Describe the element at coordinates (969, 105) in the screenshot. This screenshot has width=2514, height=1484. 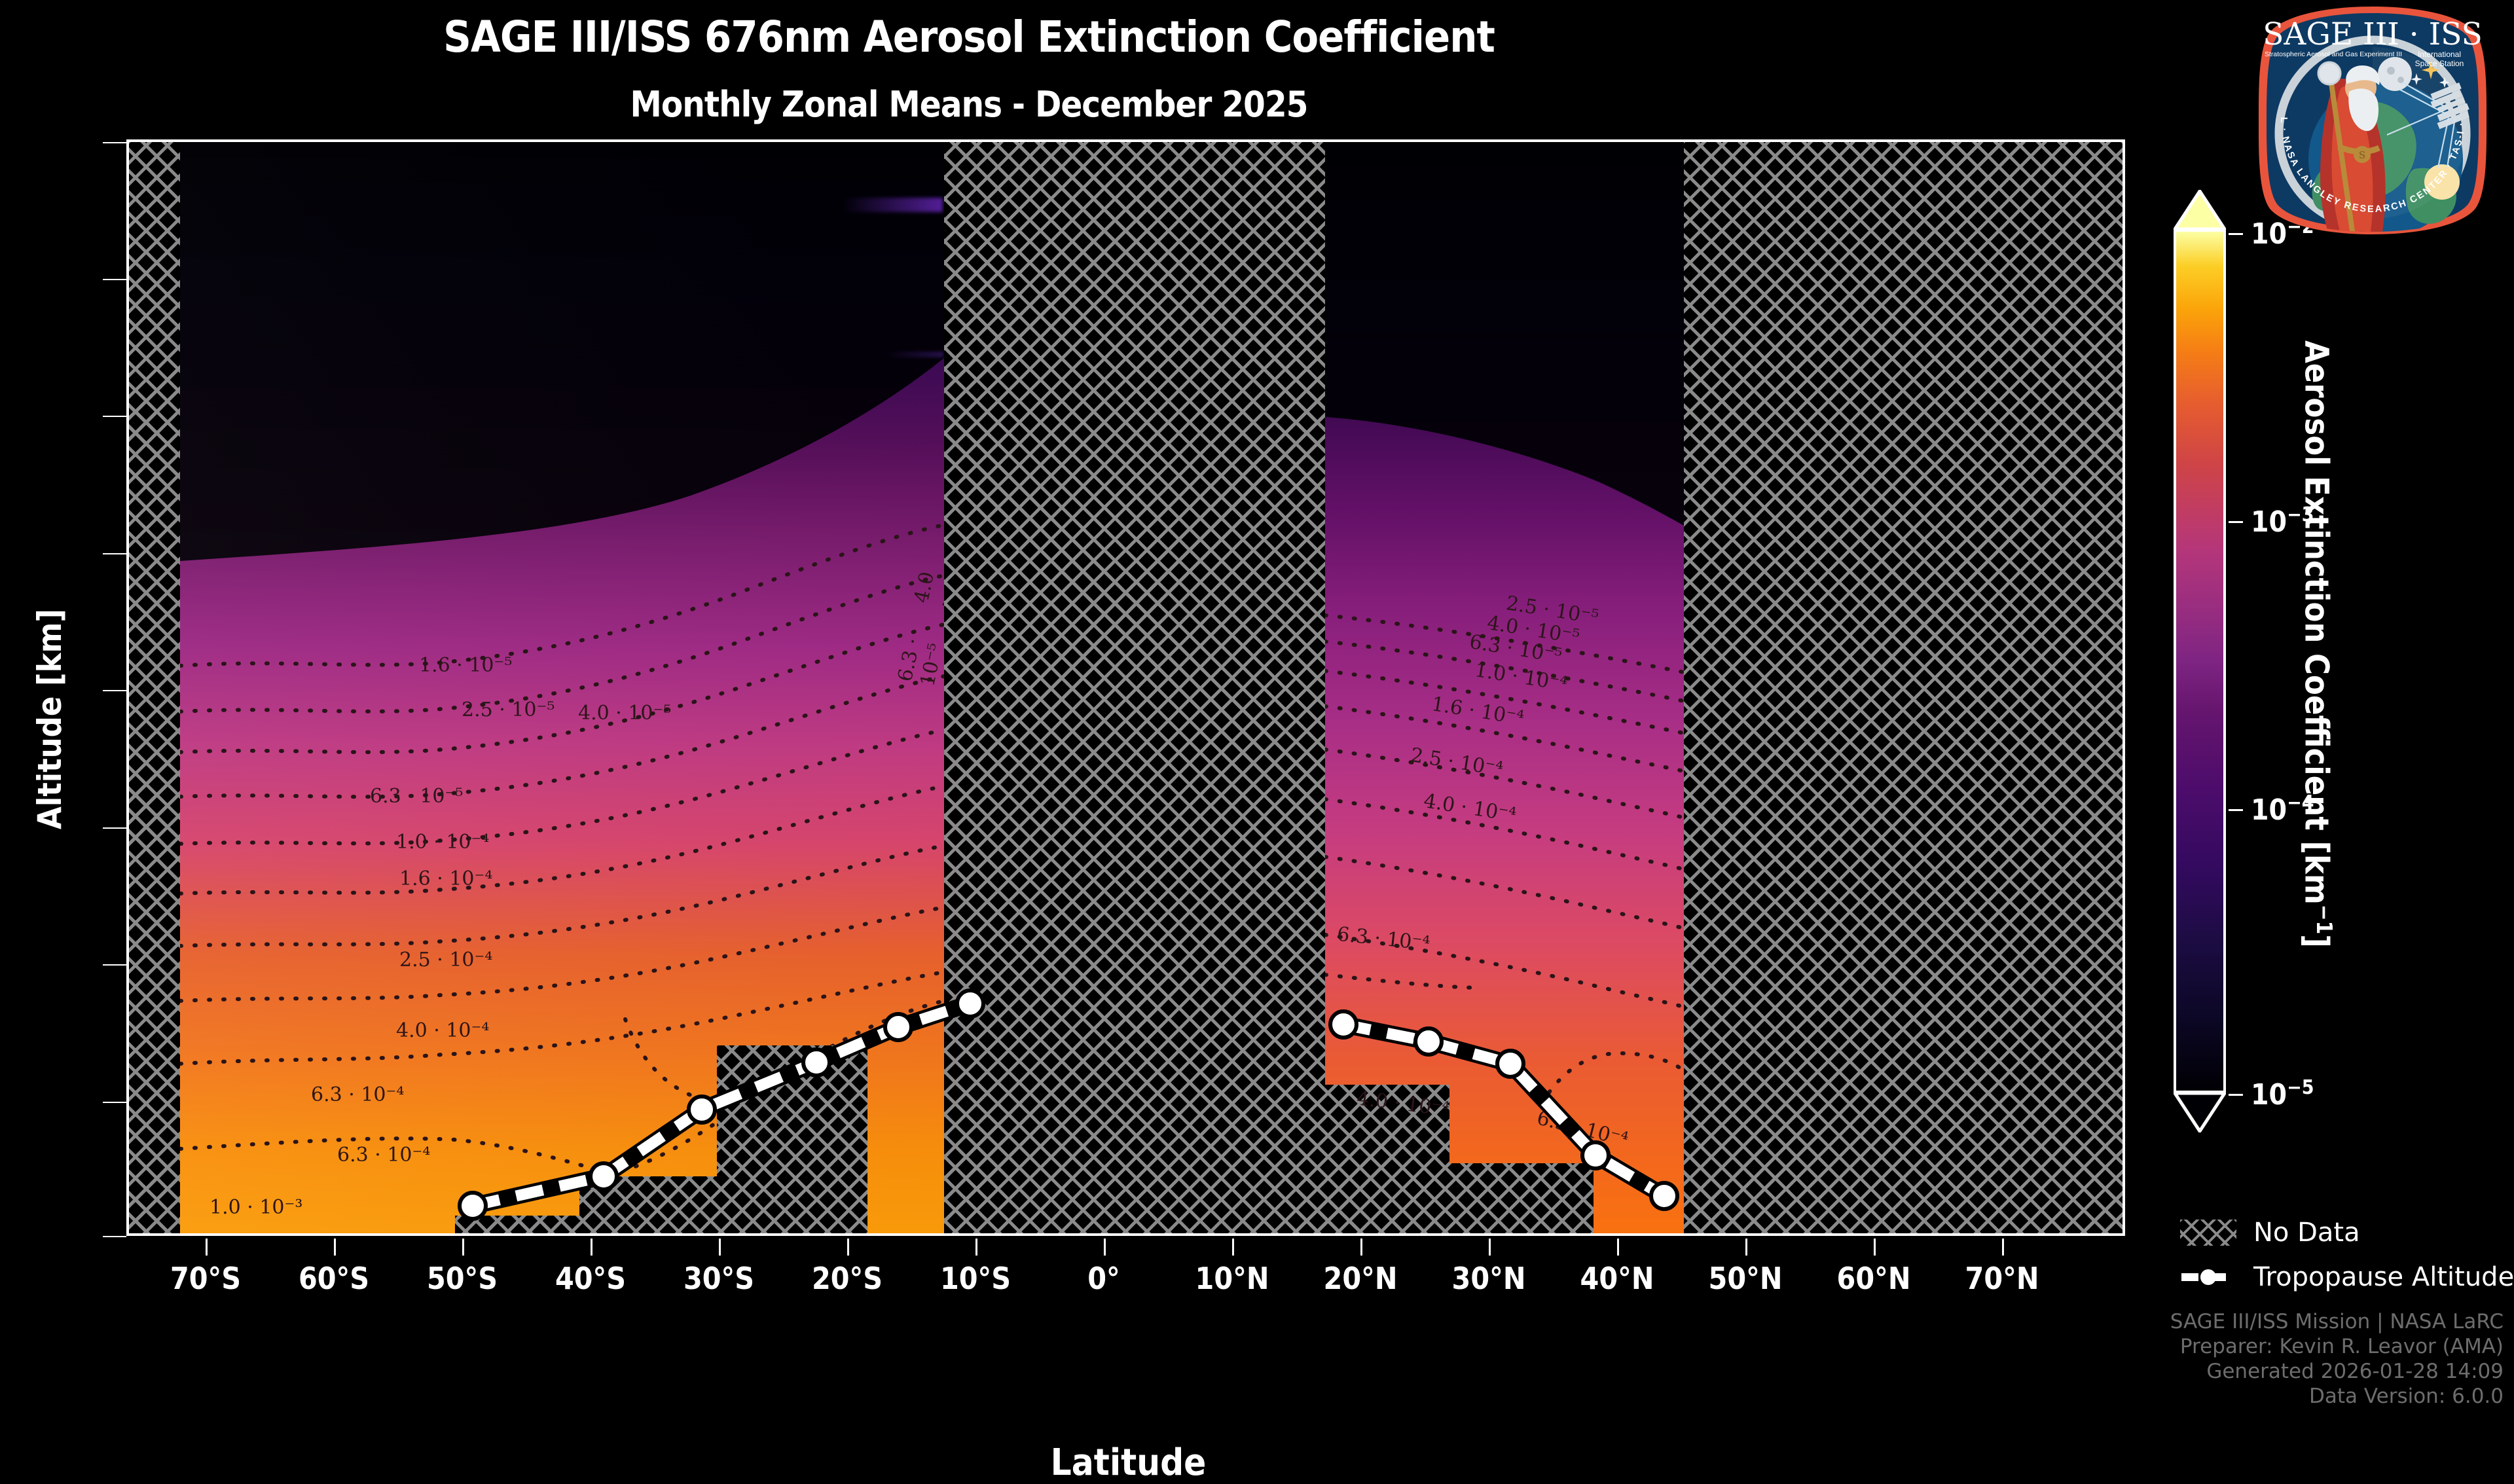
I see `page-subtitle: Monthly Zonal Means - December 2025` at that location.